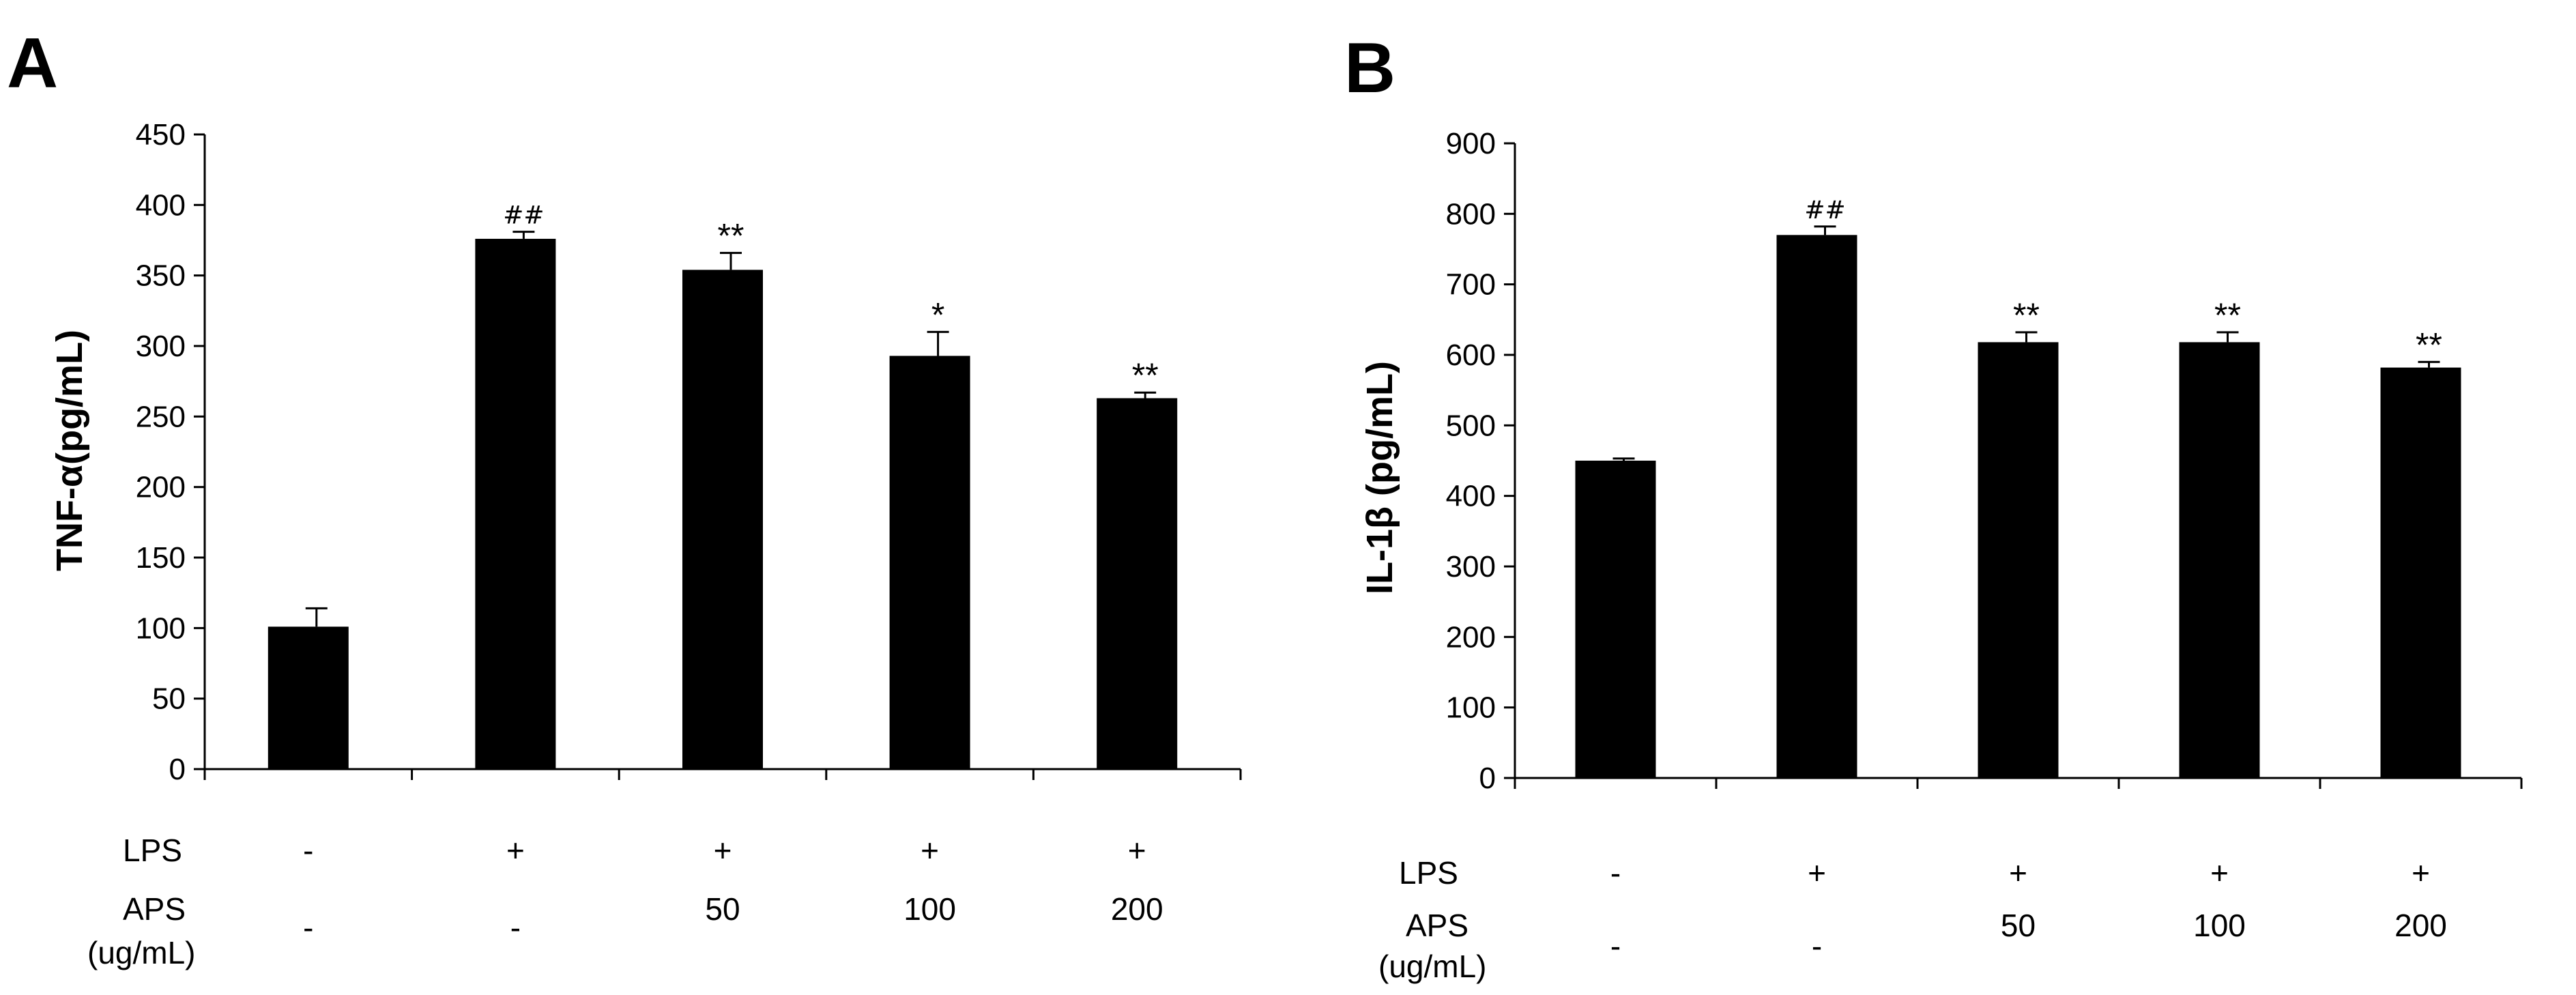 This screenshot has height=995, width=2576. I want to click on panel-b-lps-label: LPS, so click(1428, 873).